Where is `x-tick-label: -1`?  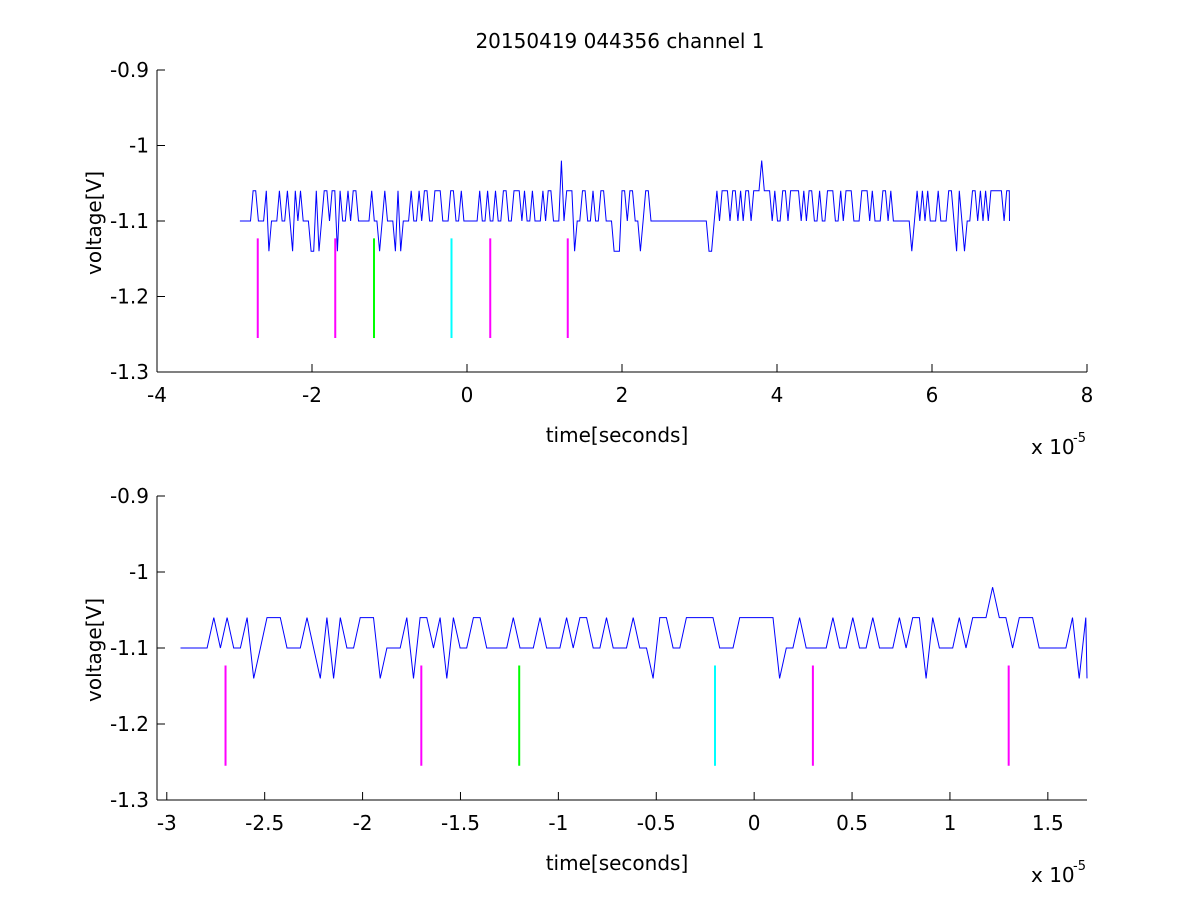 x-tick-label: -1 is located at coordinates (558, 823).